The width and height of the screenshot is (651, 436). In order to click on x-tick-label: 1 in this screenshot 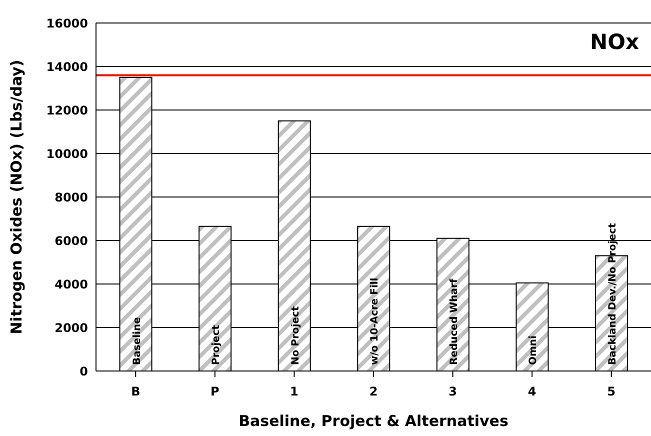, I will do `click(294, 391)`.